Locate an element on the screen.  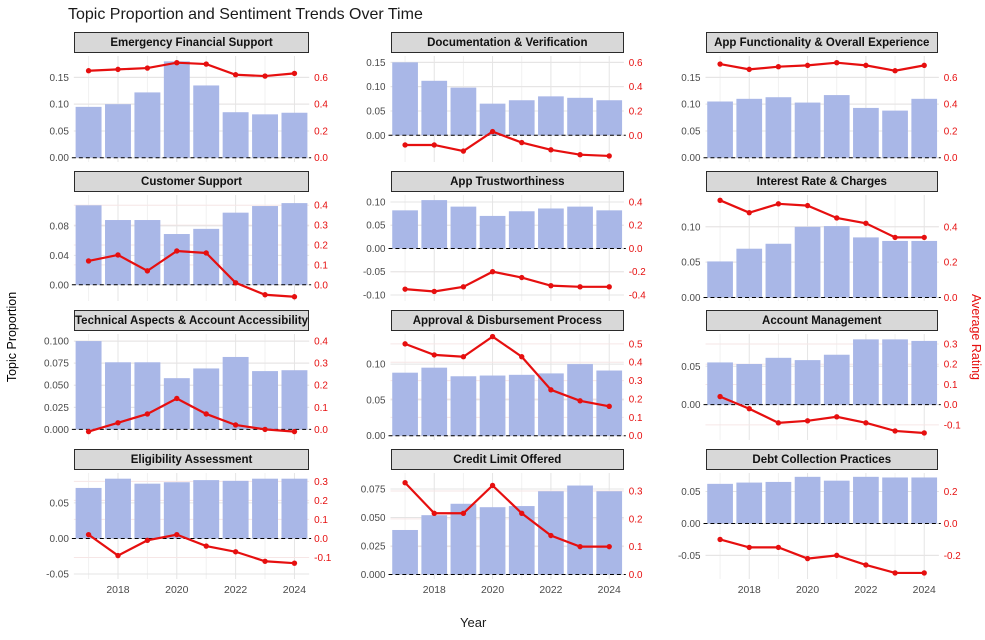
right-axis-ticks: -0.1 0.0 0.1 0.2 0.3 is located at coordinates (323, 520).